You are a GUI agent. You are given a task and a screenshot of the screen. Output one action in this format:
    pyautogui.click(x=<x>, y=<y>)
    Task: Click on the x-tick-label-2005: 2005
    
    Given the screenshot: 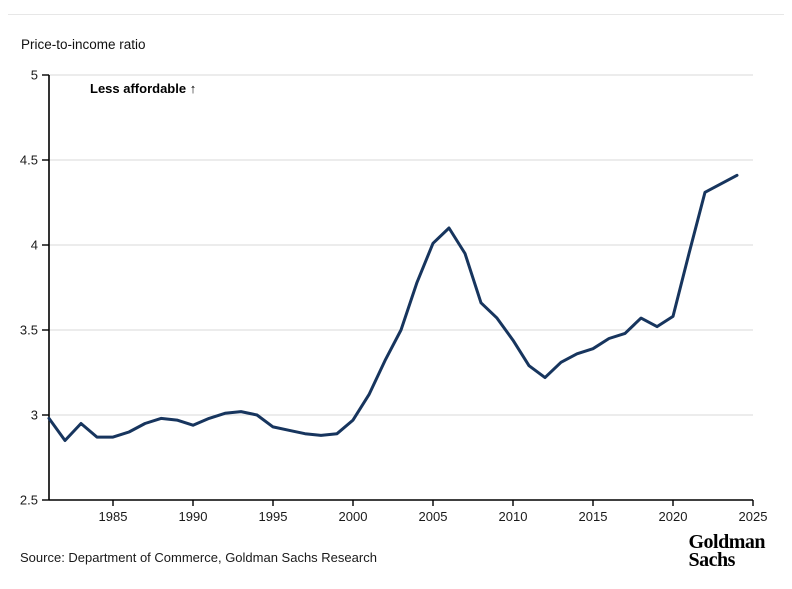 What is the action you would take?
    pyautogui.click(x=433, y=516)
    